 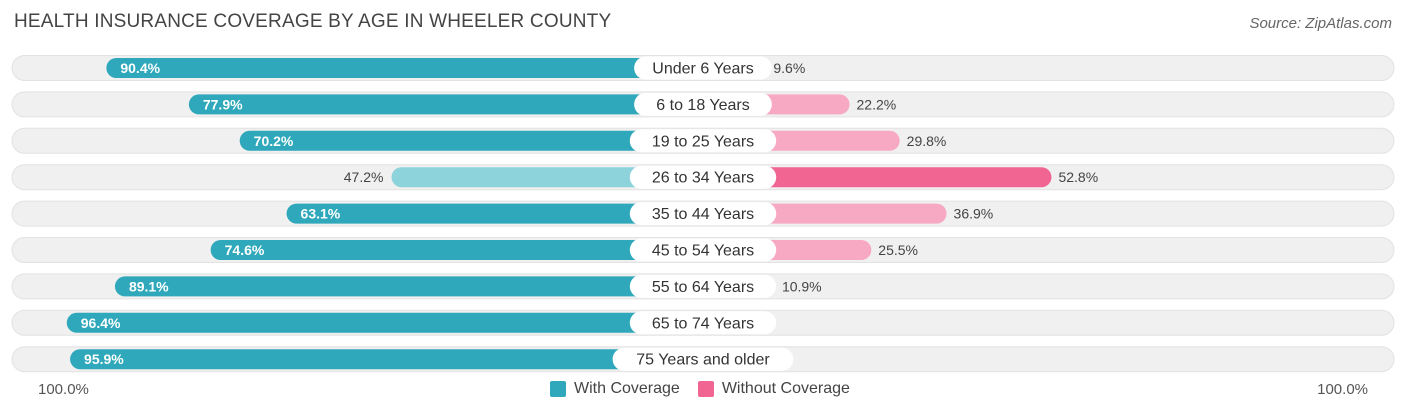 I want to click on value-label-without: 36.9%, so click(x=974, y=214).